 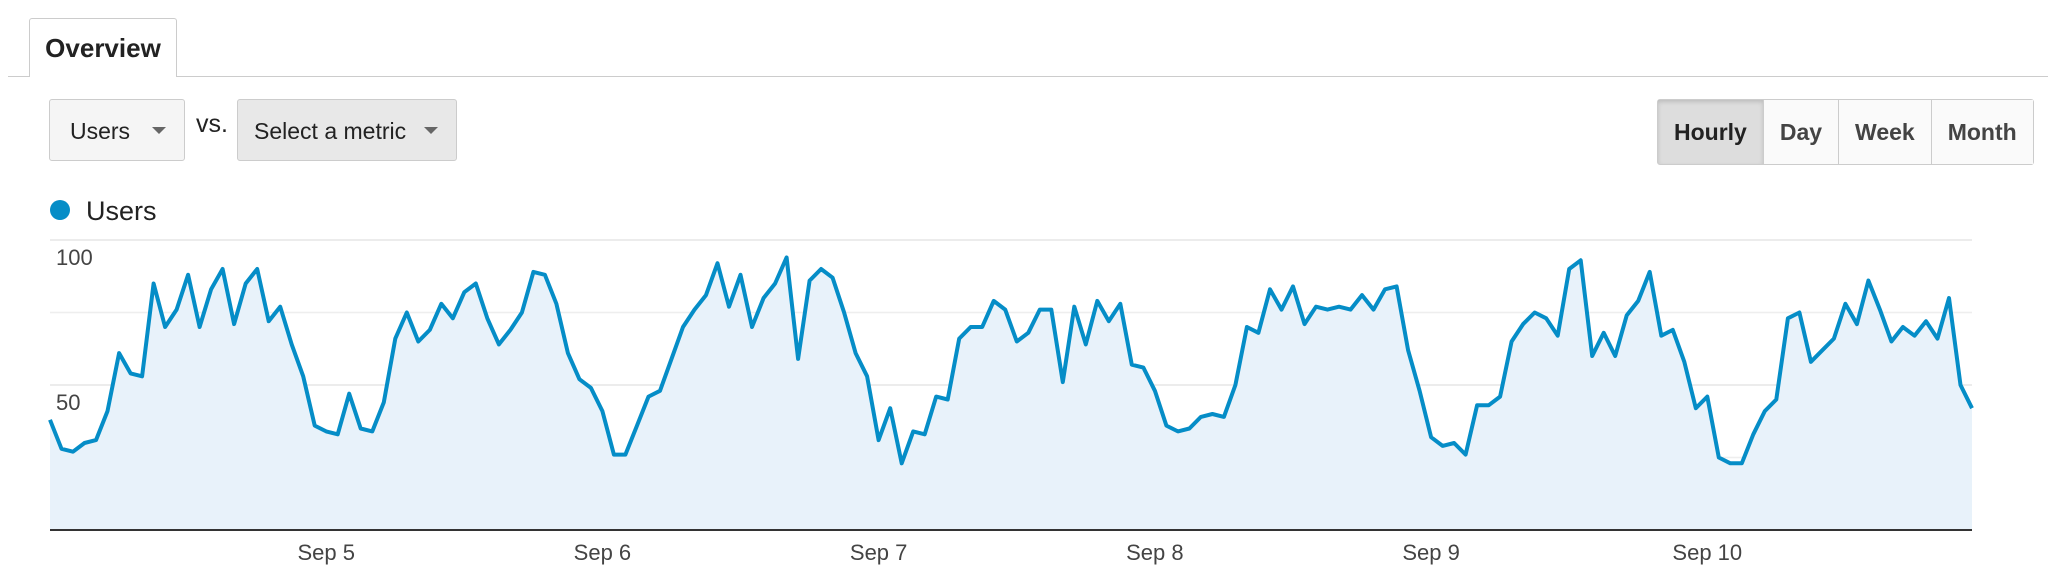 What do you see at coordinates (121, 211) in the screenshot?
I see `legend-label: Users` at bounding box center [121, 211].